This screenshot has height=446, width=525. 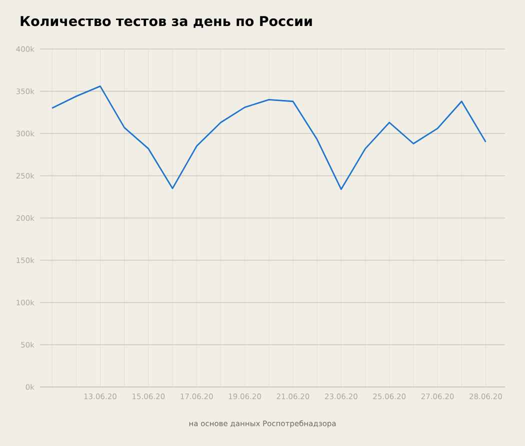 I want to click on chart-title: Количество тестов за день по России, so click(x=166, y=22).